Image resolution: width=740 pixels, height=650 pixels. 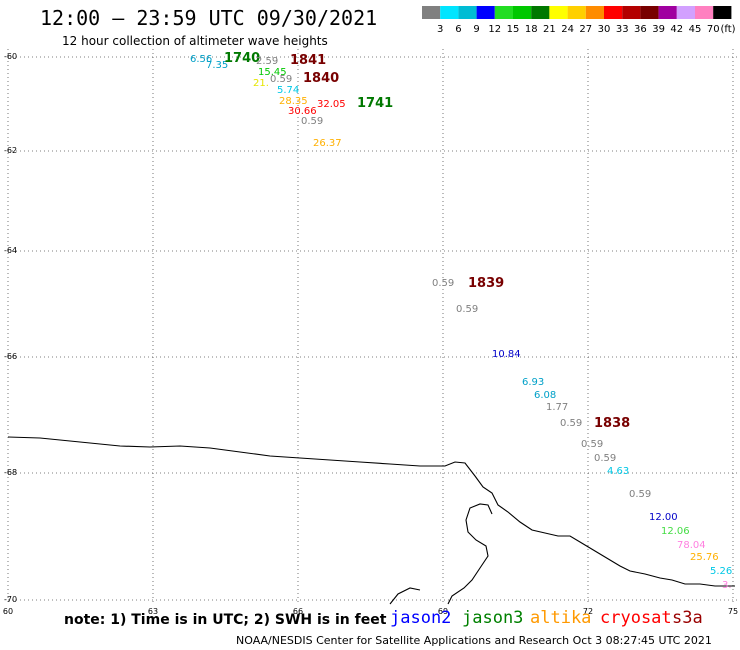 What do you see at coordinates (308, 60) in the screenshot?
I see `pass-time-label: 1841` at bounding box center [308, 60].